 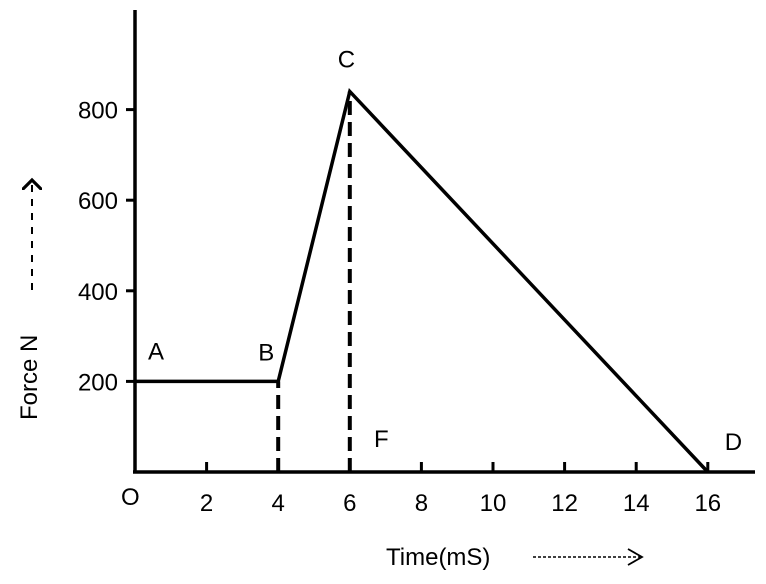 What do you see at coordinates (29, 377) in the screenshot?
I see `y-axis-label: Force N` at bounding box center [29, 377].